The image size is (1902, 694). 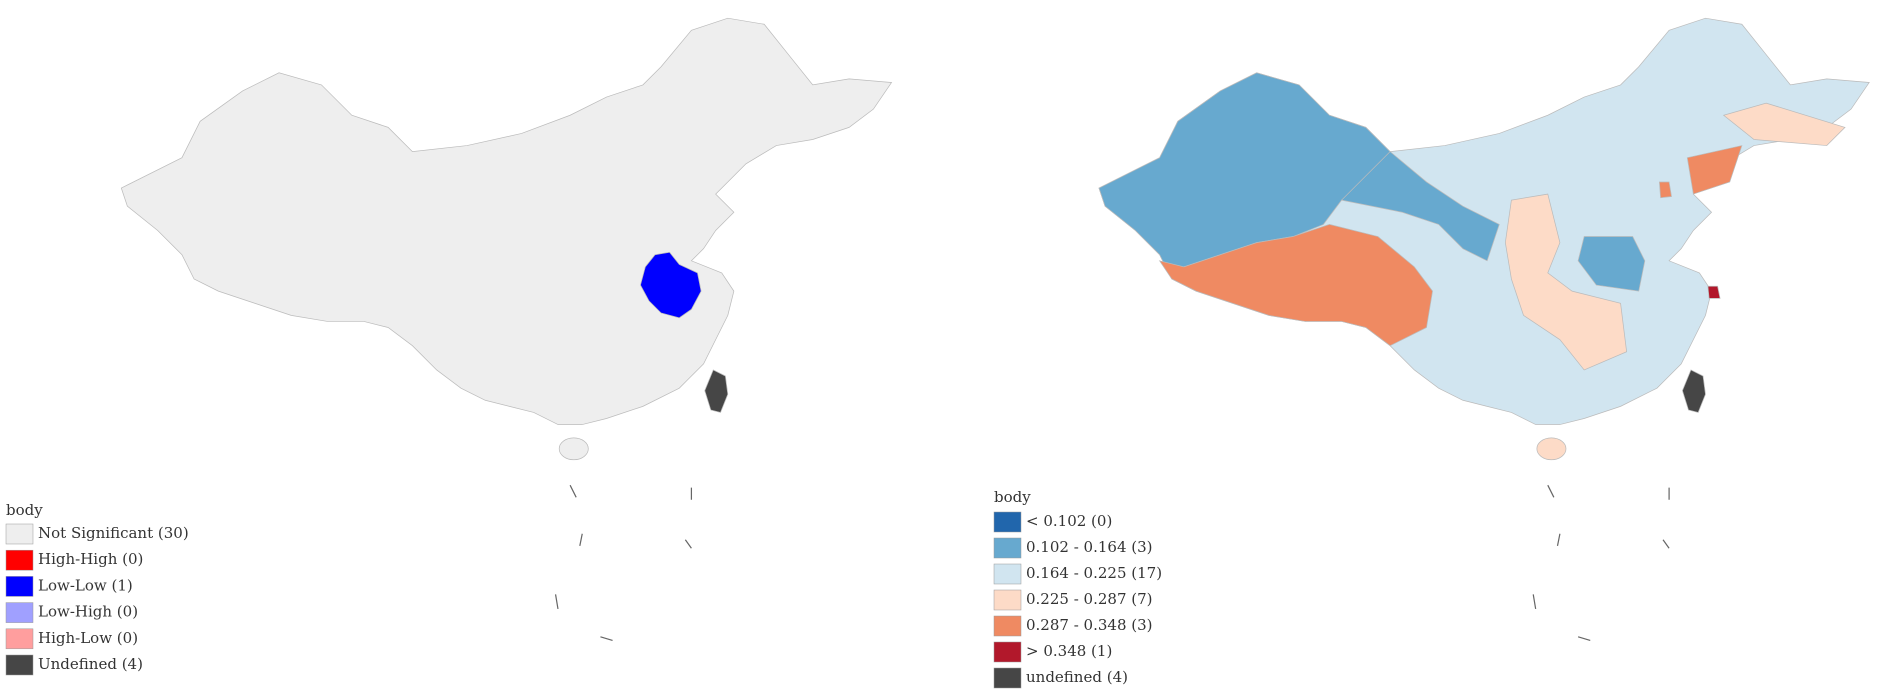 What do you see at coordinates (1089, 625) in the screenshot?
I see `legend-label: 0.287 - 0.348 (3)` at bounding box center [1089, 625].